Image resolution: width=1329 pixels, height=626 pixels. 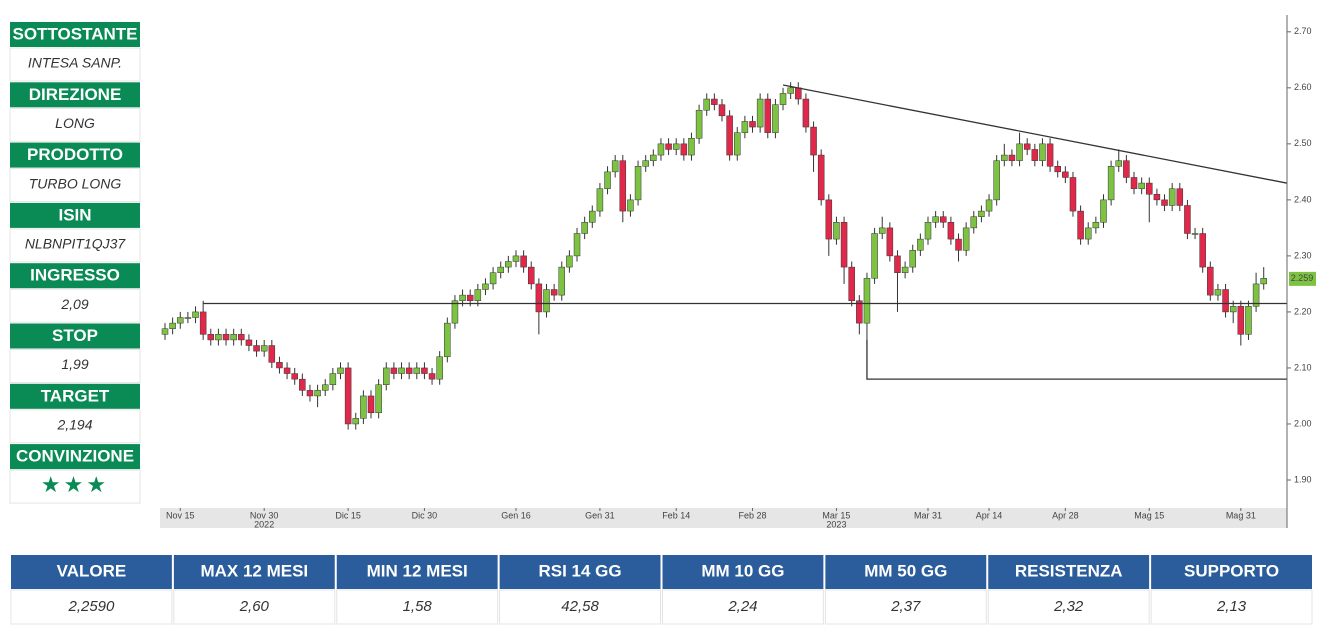 What do you see at coordinates (1303, 479) in the screenshot?
I see `y-tick-label: 1.90` at bounding box center [1303, 479].